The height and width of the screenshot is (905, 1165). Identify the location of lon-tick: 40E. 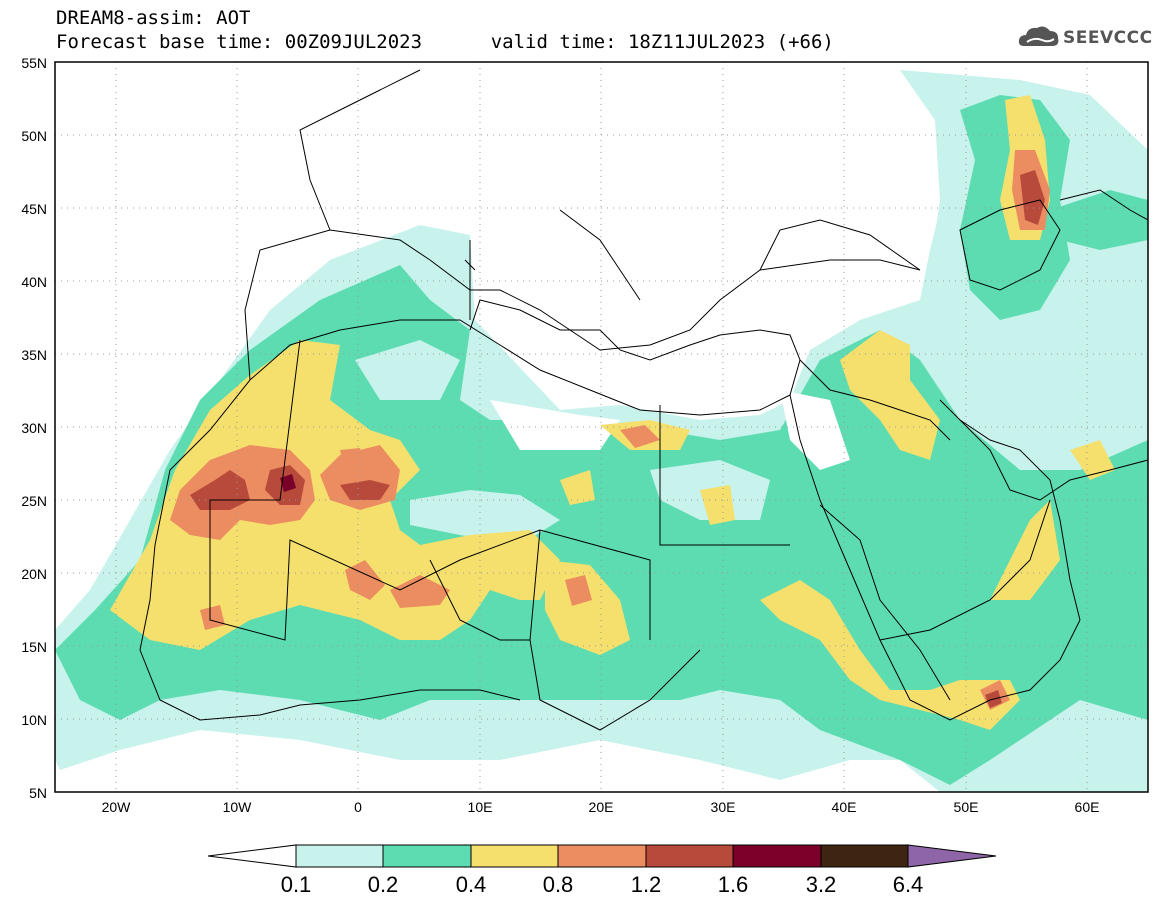
(844, 807).